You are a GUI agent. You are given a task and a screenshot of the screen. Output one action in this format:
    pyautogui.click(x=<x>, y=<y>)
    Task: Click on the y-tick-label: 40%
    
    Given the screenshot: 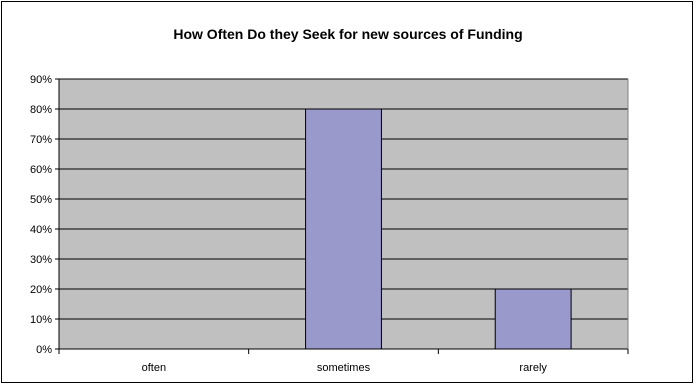 What is the action you would take?
    pyautogui.click(x=41, y=230)
    